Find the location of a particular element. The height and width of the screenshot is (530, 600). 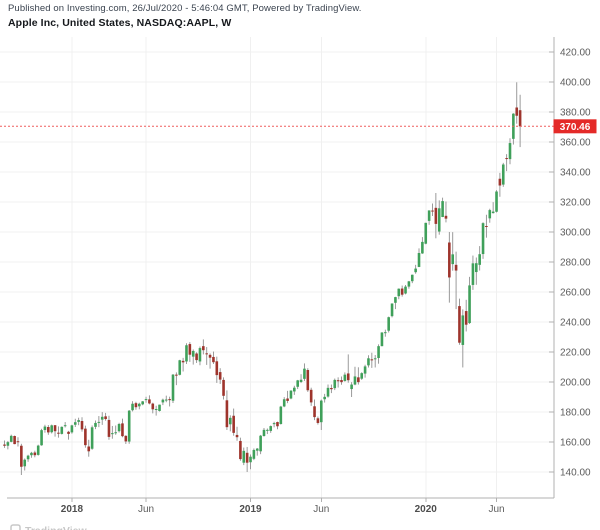

last-price-badge is located at coordinates (575, 126).